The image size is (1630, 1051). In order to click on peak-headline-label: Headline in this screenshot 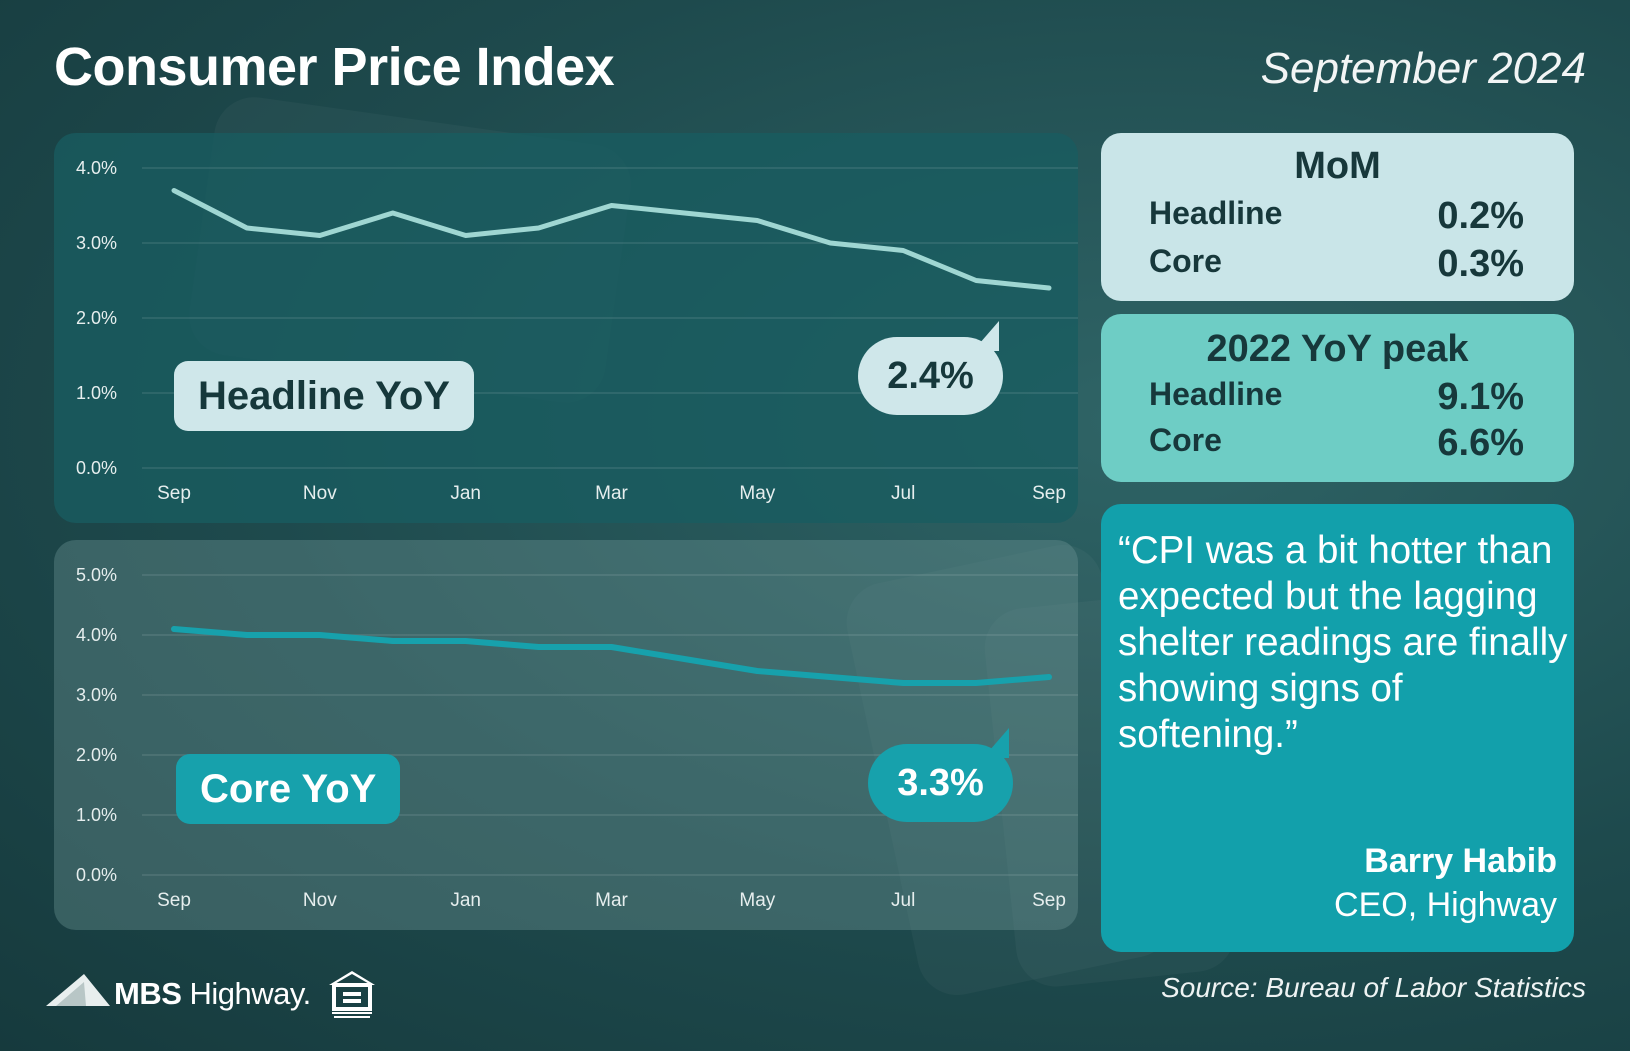, I will do `click(1216, 394)`.